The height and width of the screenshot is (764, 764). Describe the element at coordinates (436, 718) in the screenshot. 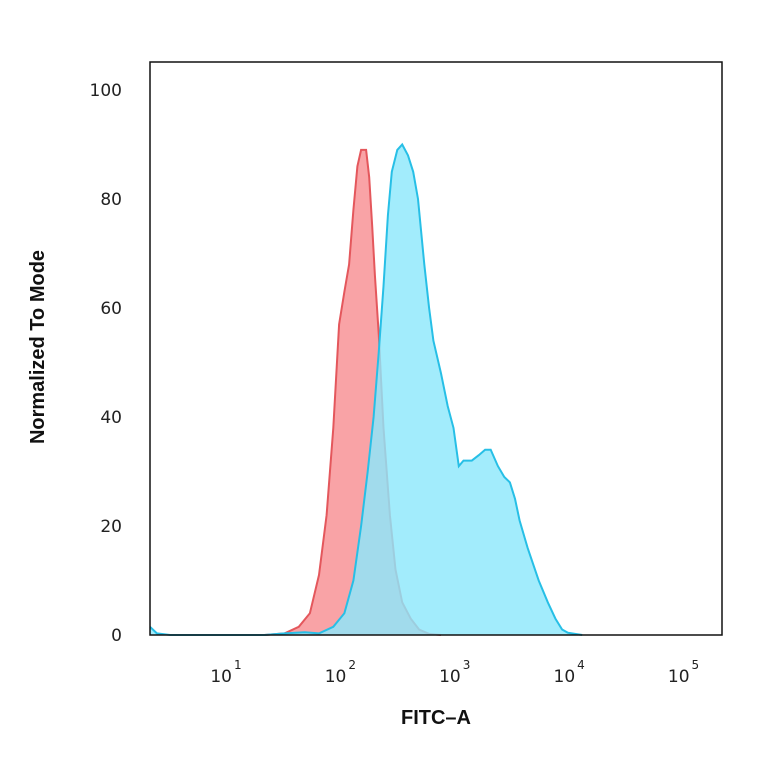

I see `x-axis-title: FITC–A` at that location.